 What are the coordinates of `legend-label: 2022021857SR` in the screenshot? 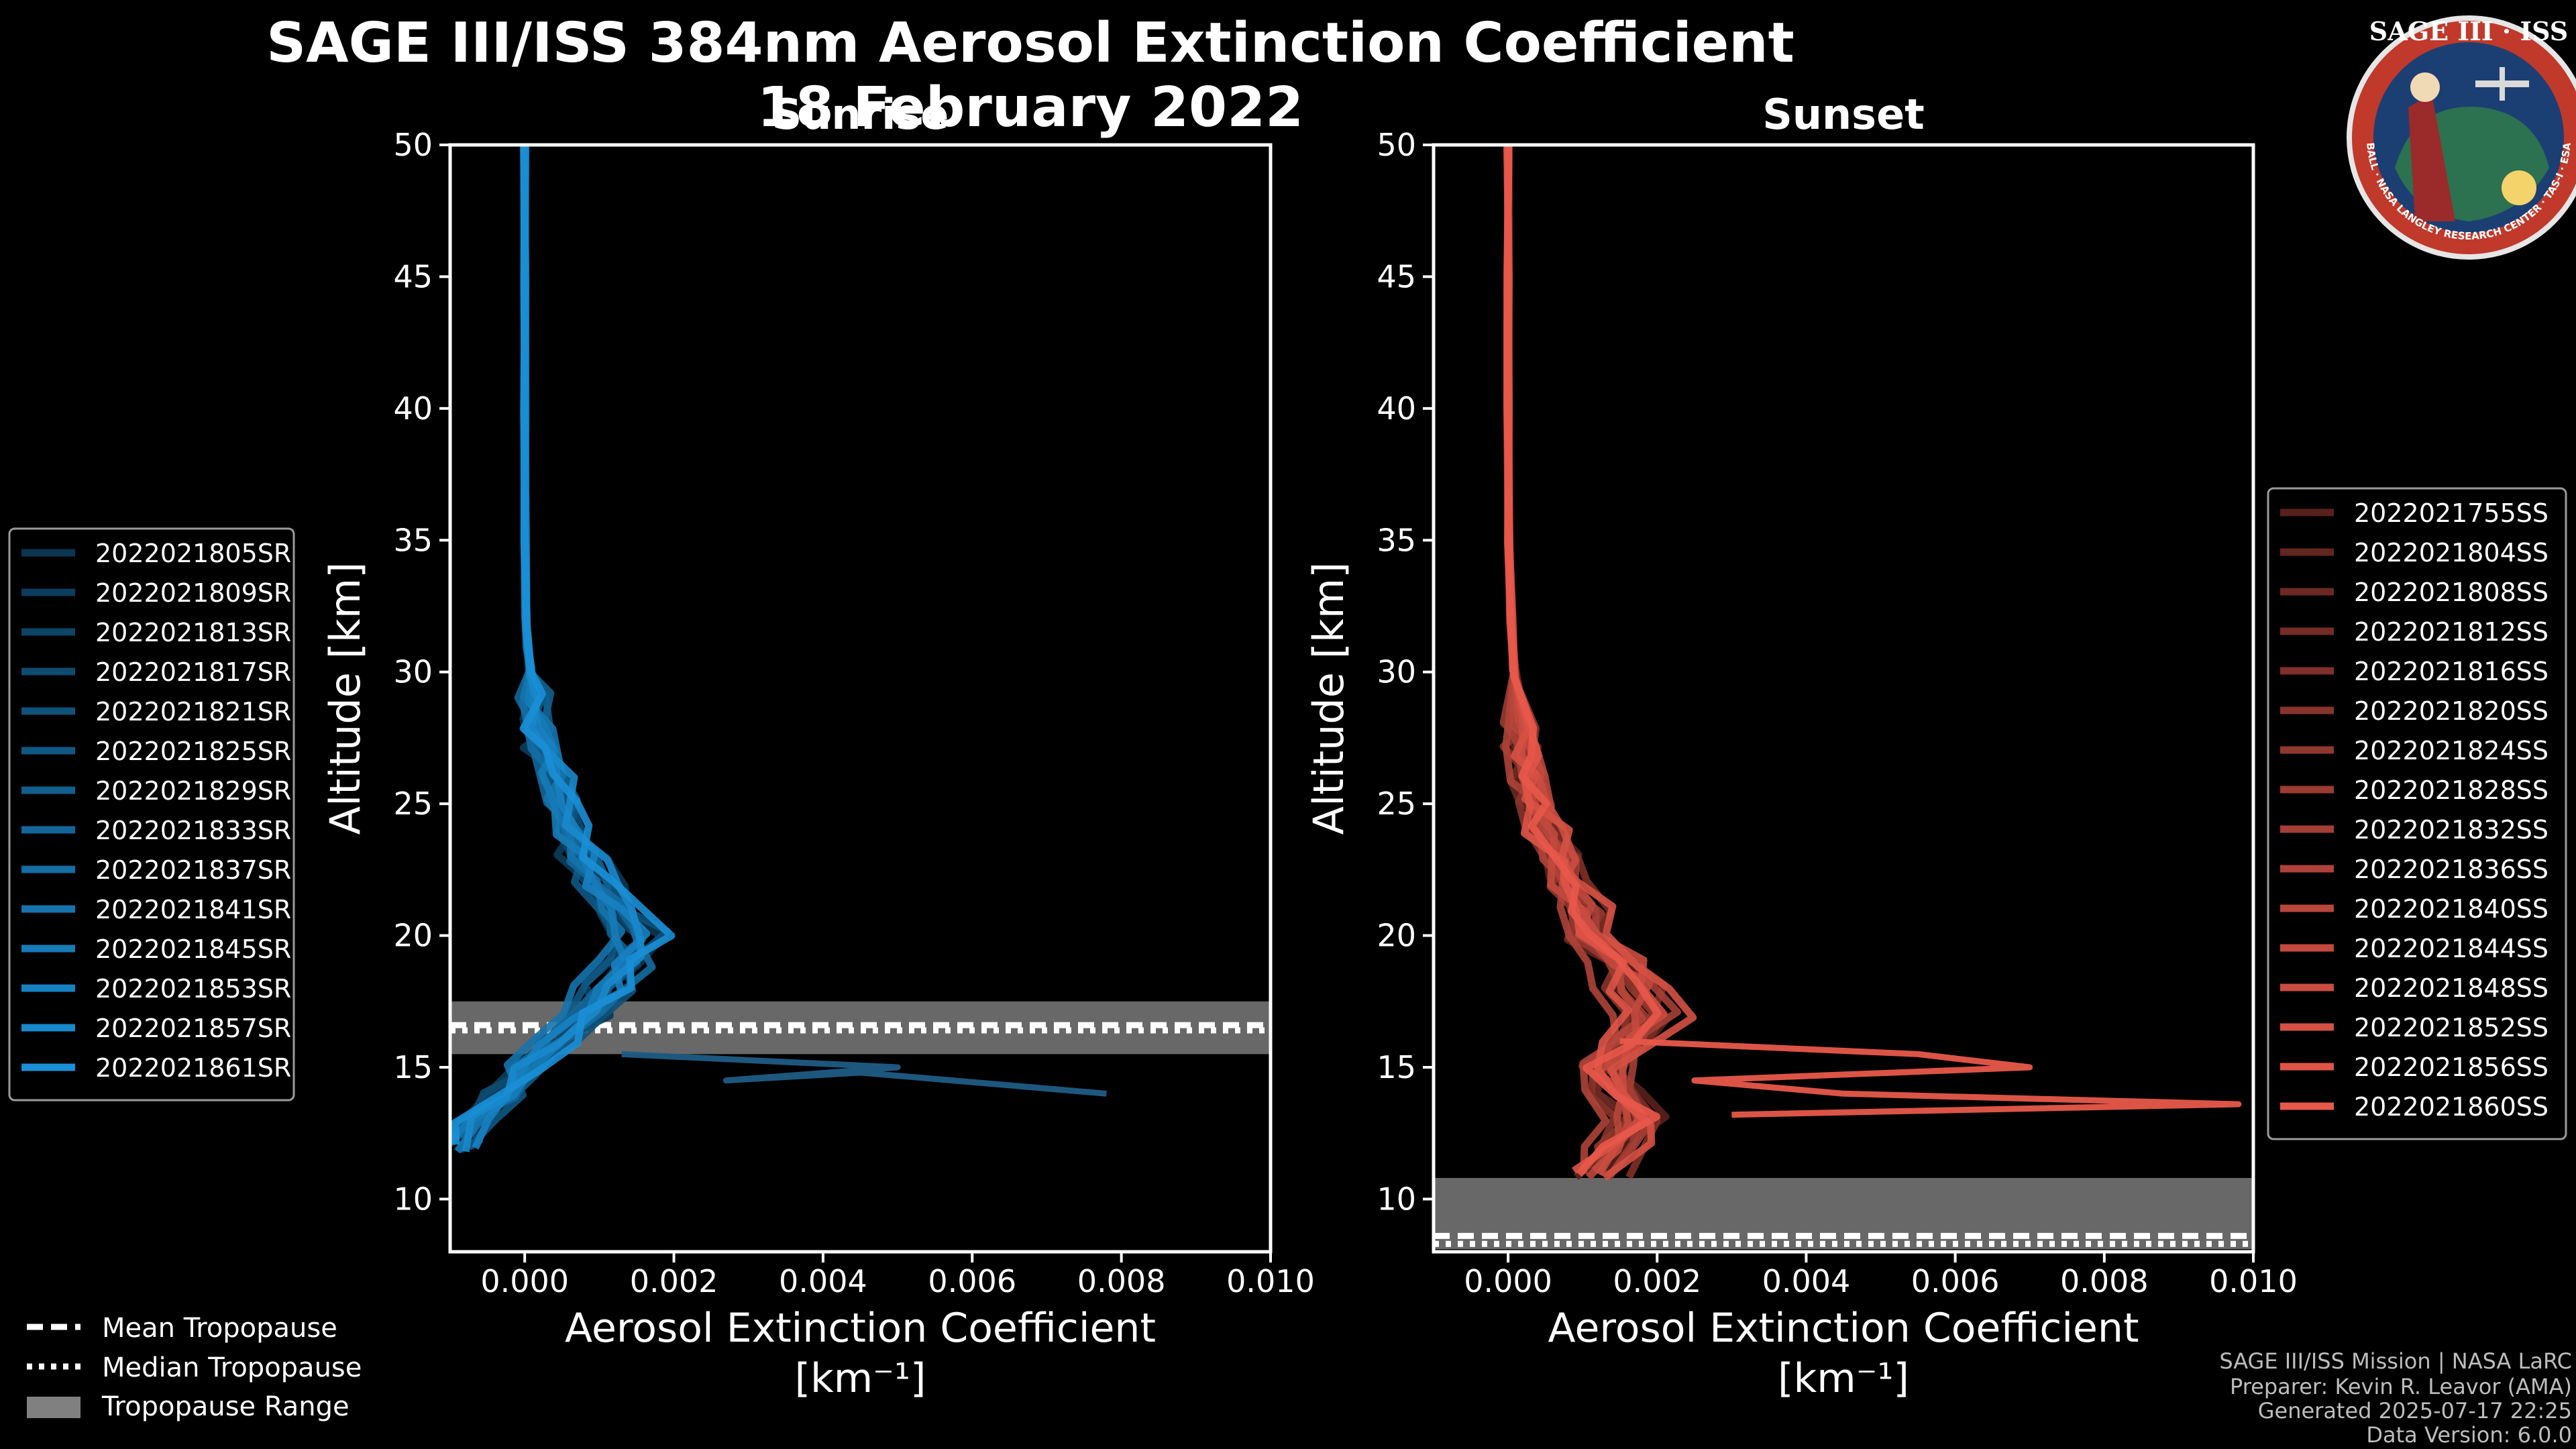 It's located at (193, 1028).